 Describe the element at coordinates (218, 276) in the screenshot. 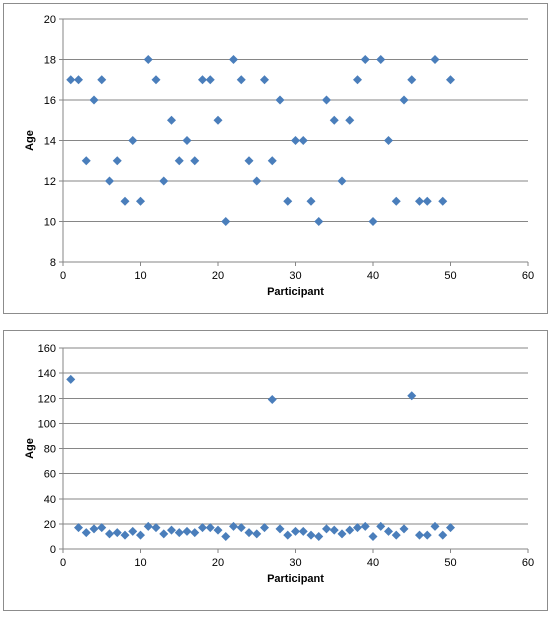

I see `chart1-x-tick-label-2: 20` at that location.